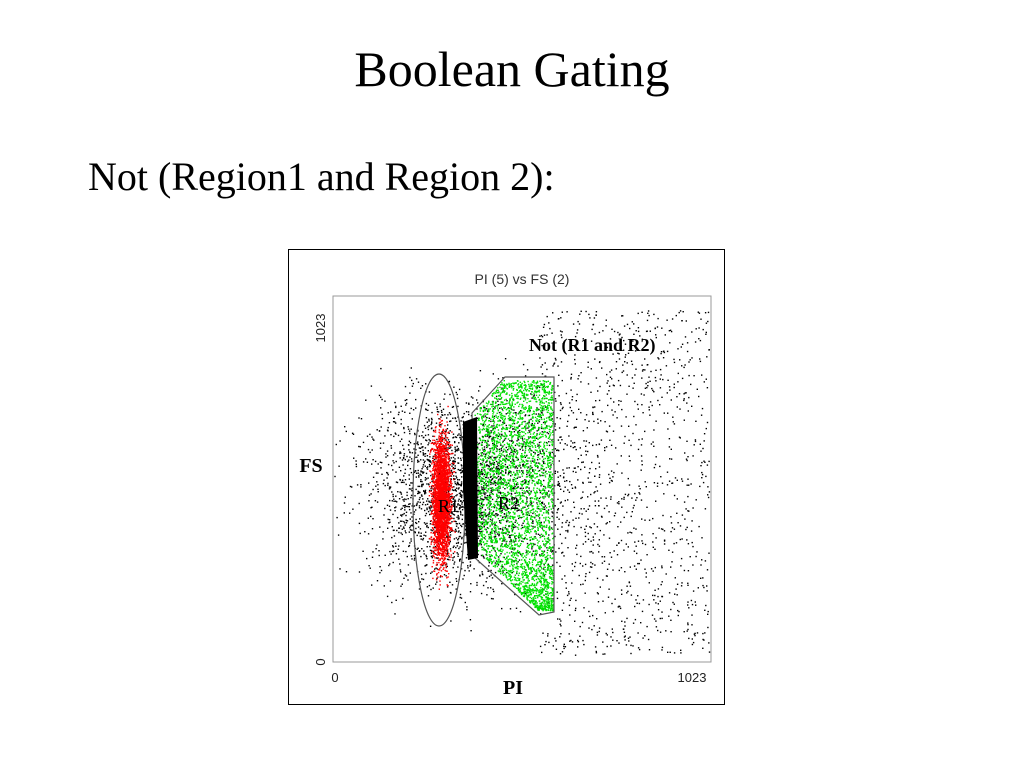 The image size is (1024, 768). I want to click on slide-subtitle: Not (Region1 and Region 2):, so click(321, 176).